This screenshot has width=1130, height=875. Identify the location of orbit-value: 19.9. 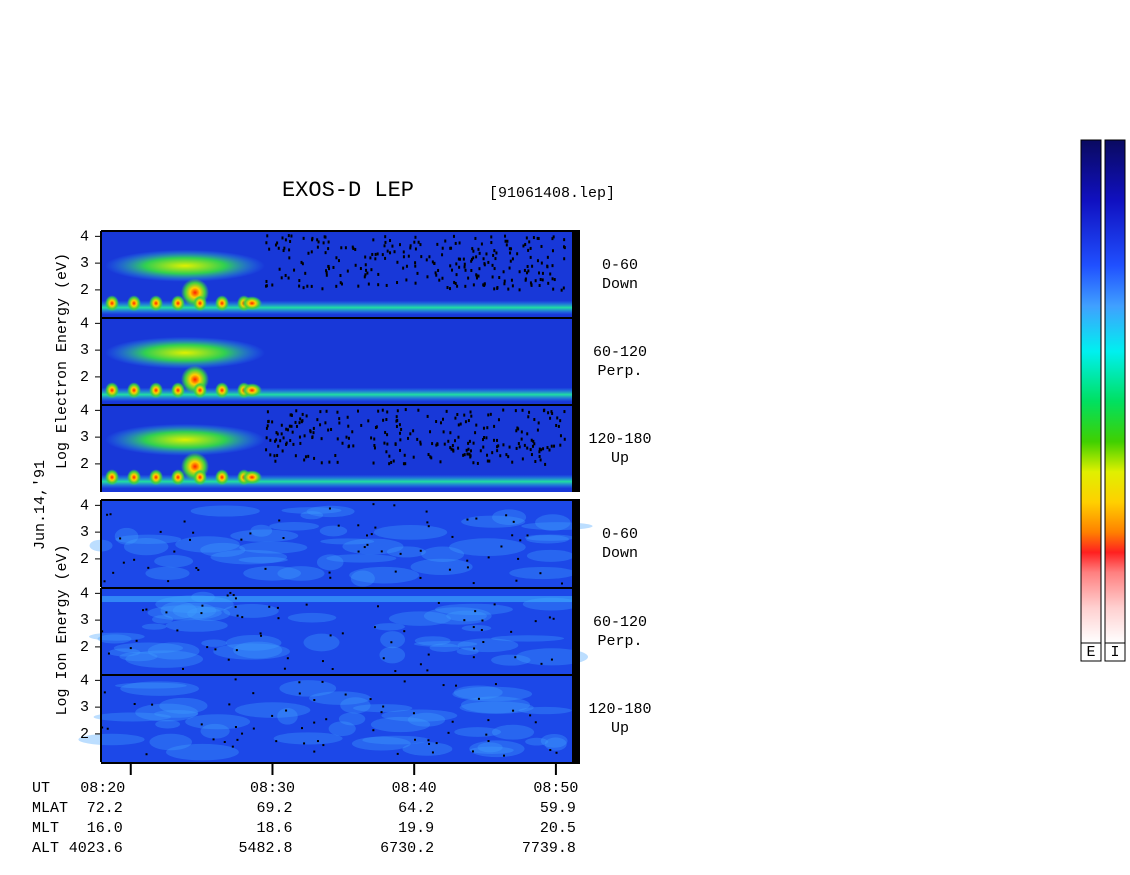
(416, 828).